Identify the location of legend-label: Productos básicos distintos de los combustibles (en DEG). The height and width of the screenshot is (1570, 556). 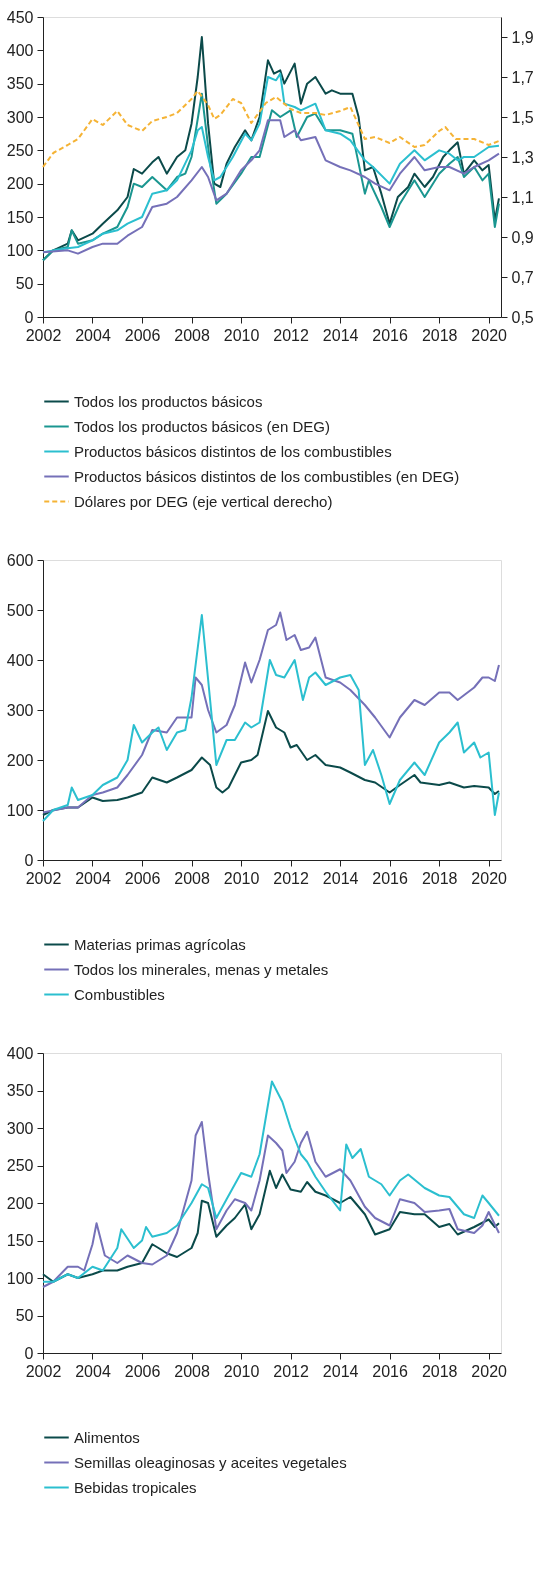
(267, 476).